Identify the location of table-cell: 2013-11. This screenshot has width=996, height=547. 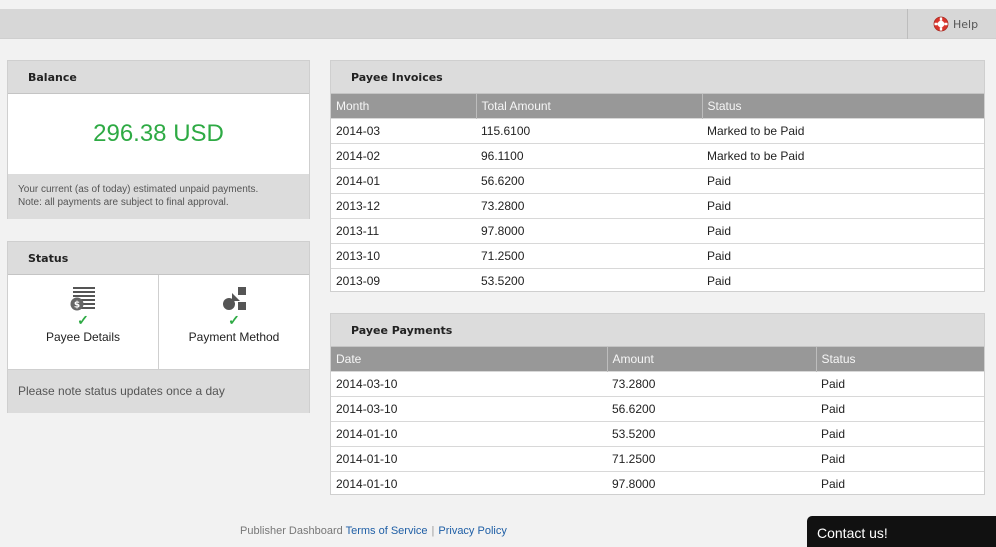
(403, 230).